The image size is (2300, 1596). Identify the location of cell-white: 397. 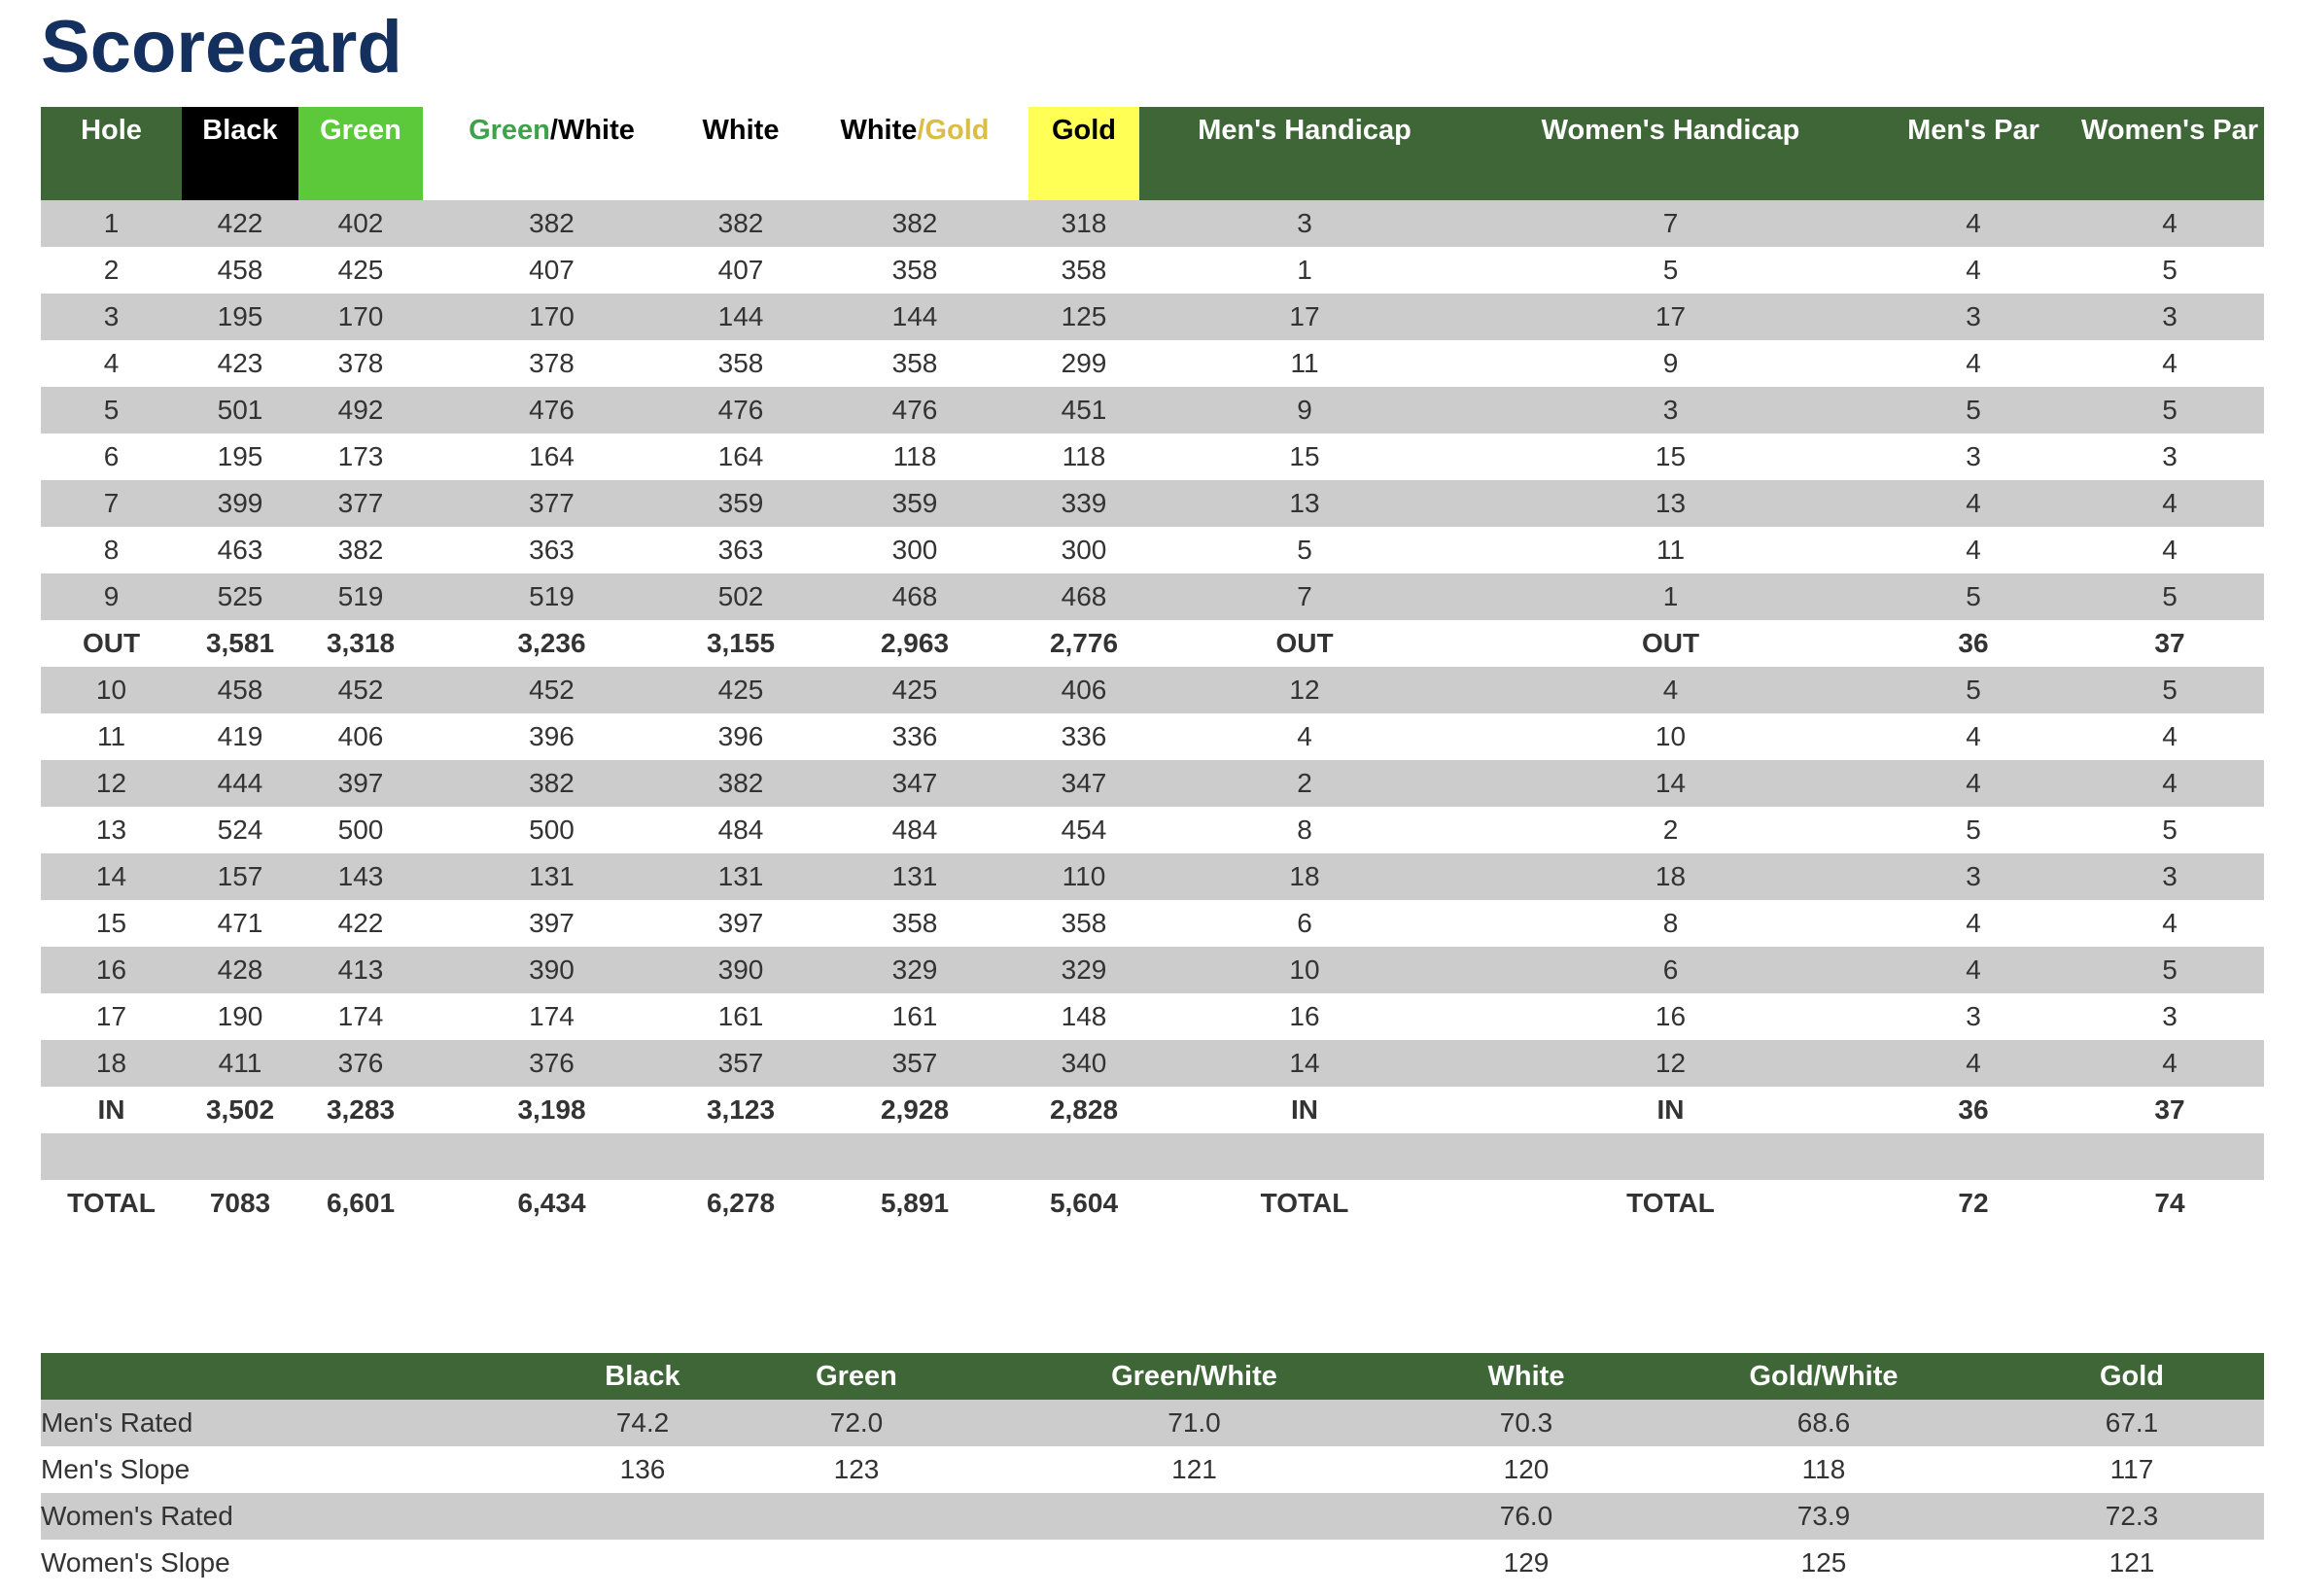
(740, 923).